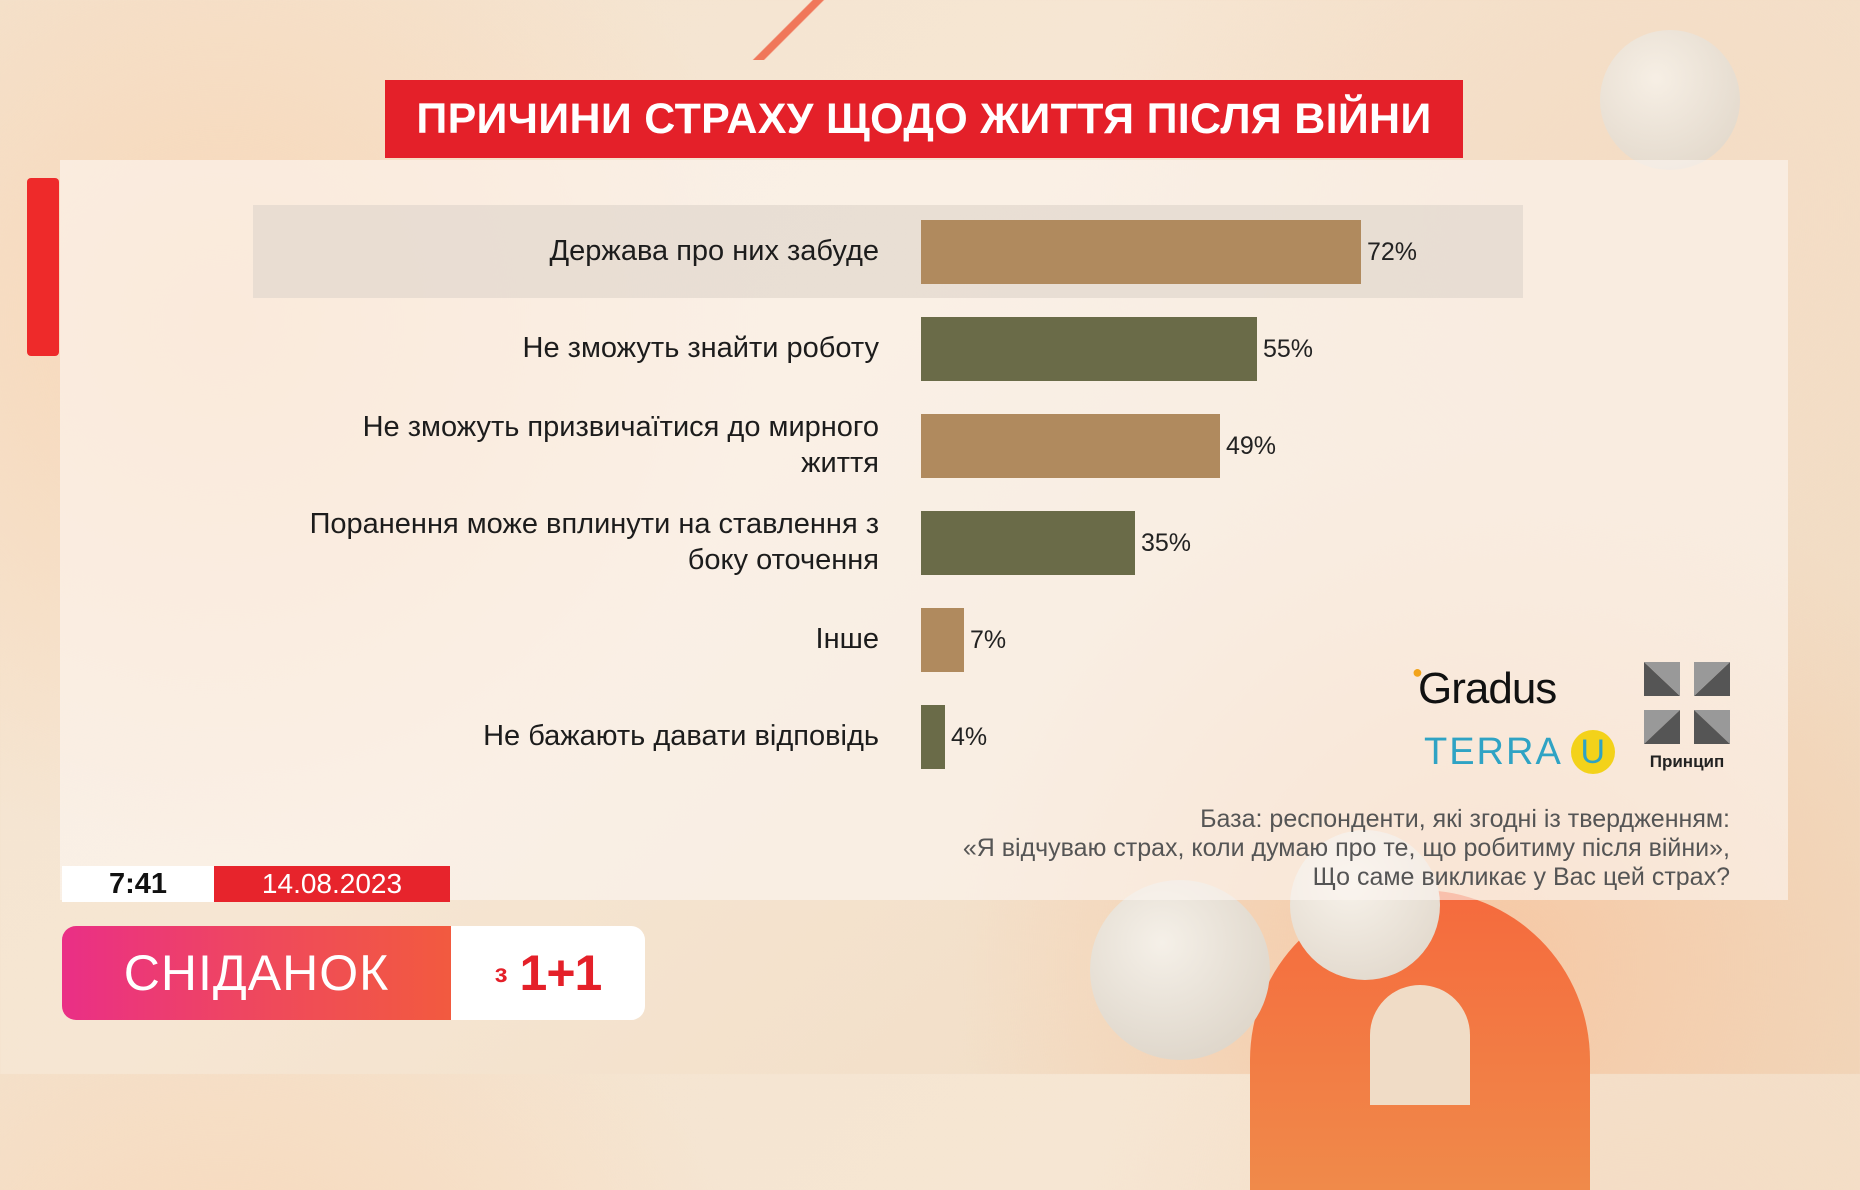  I want to click on category-label: Не зможуть призвичаїтися до мирного життя, so click(559, 445).